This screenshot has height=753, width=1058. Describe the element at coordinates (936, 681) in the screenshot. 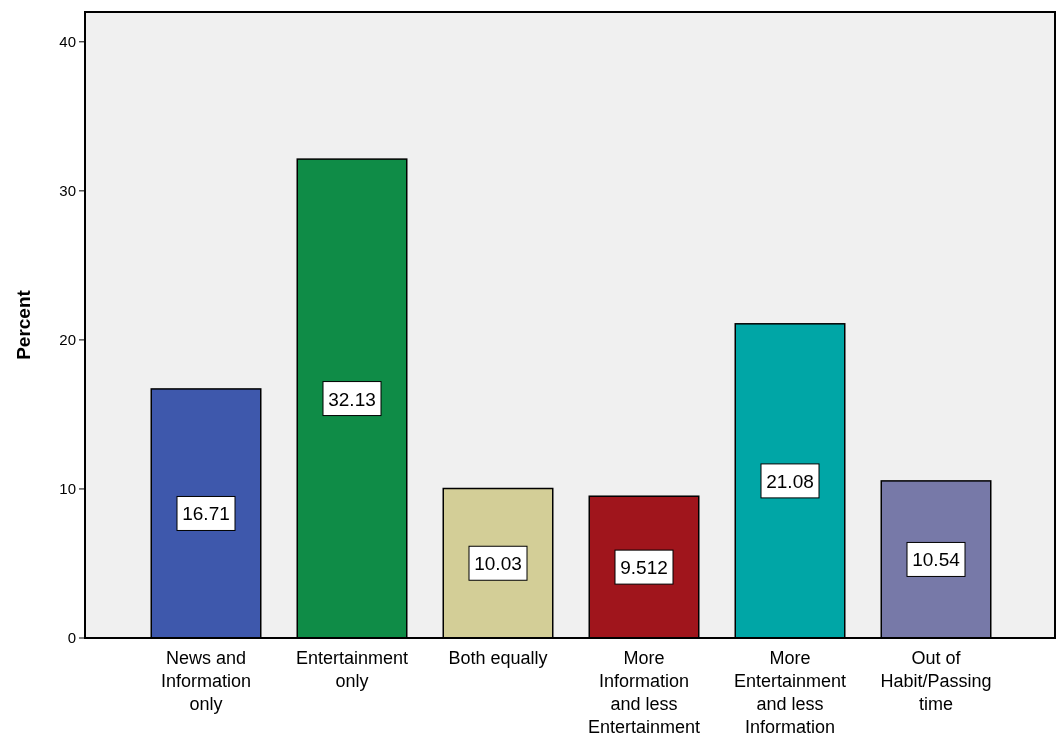

I see `x-tick-label: Out of Habit/Passing time` at that location.